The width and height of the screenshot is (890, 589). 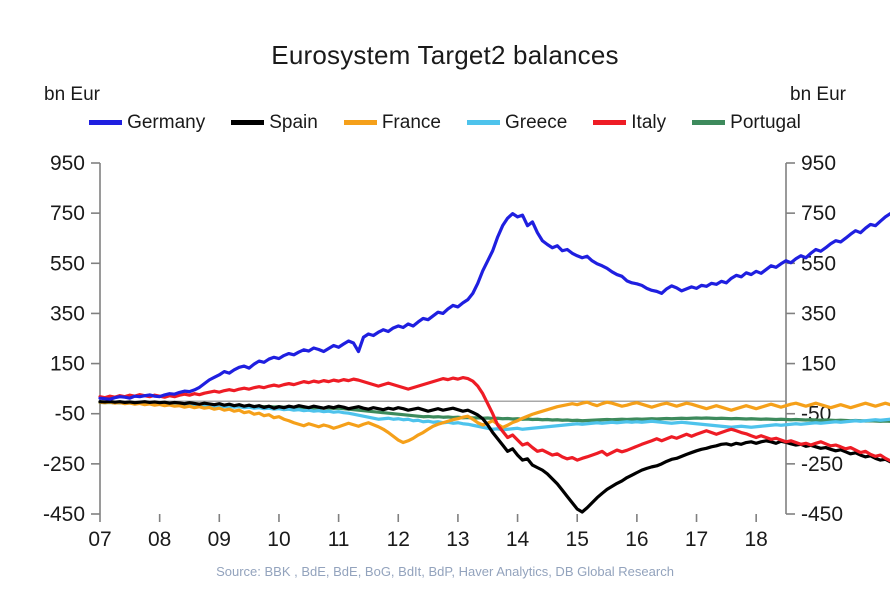 I want to click on y-tick-label-left: -250, so click(x=64, y=464).